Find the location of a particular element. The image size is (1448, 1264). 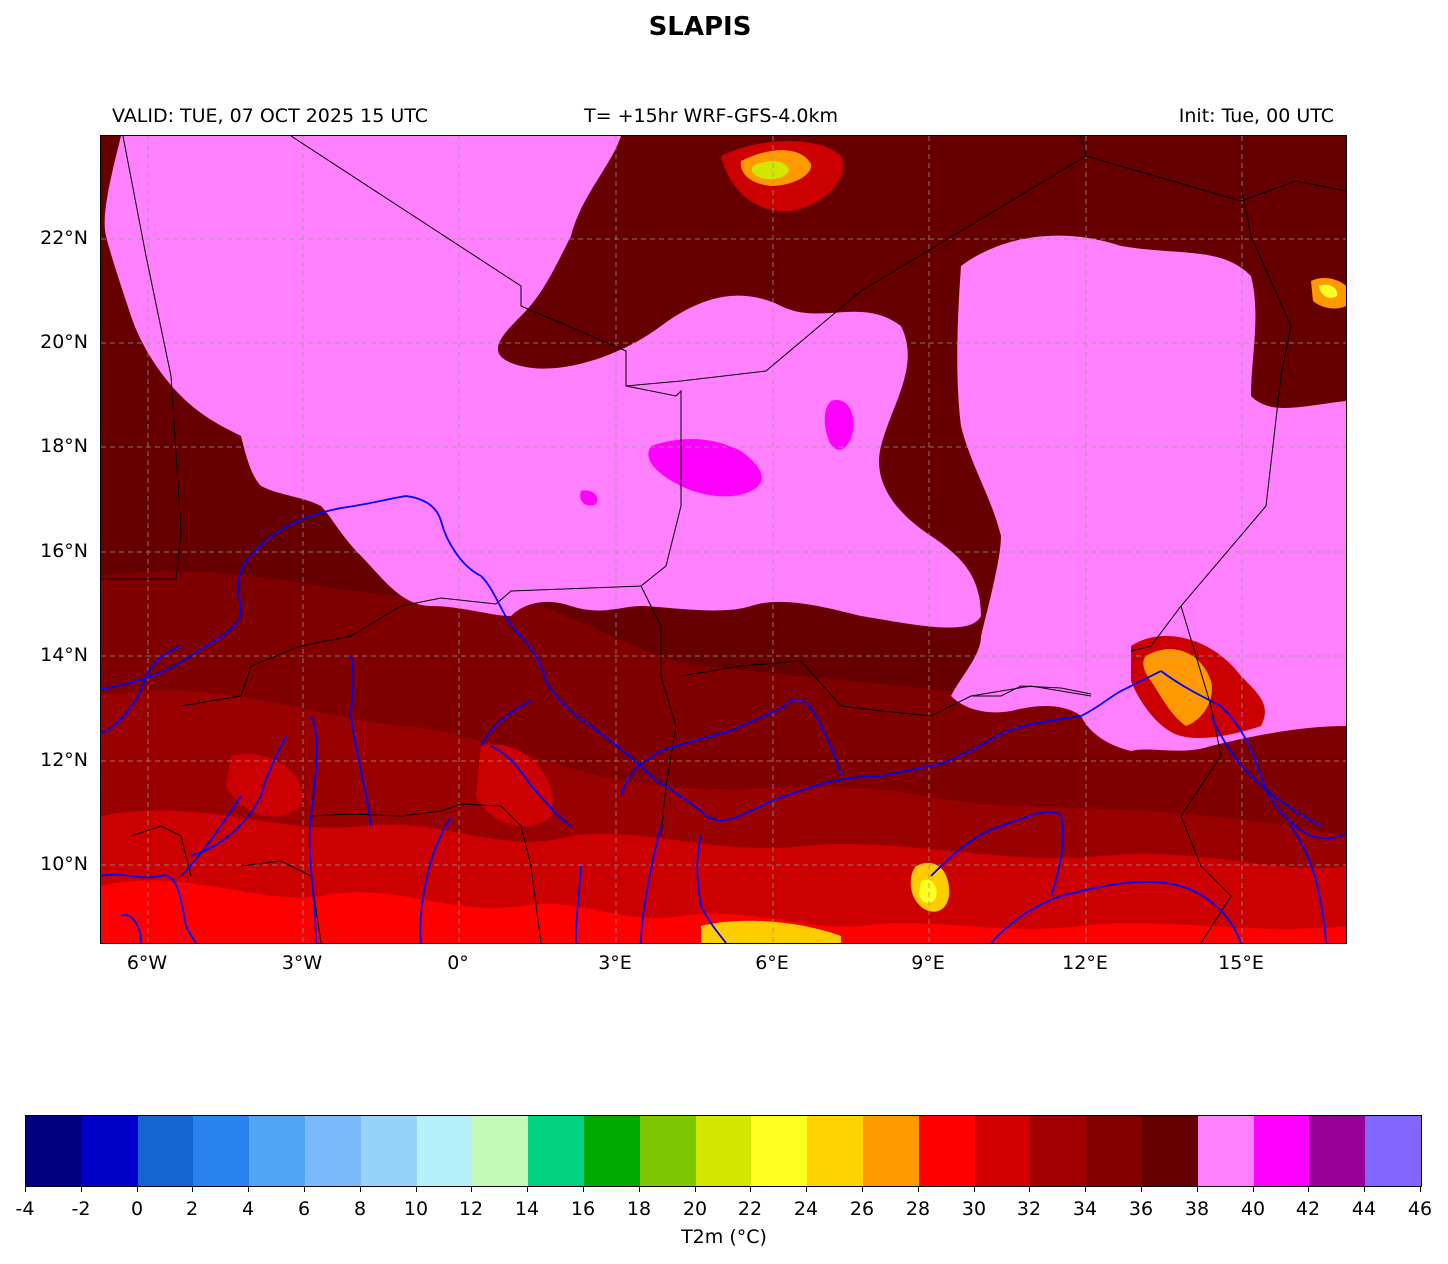

lon-label-9e: 9°E is located at coordinates (928, 963).